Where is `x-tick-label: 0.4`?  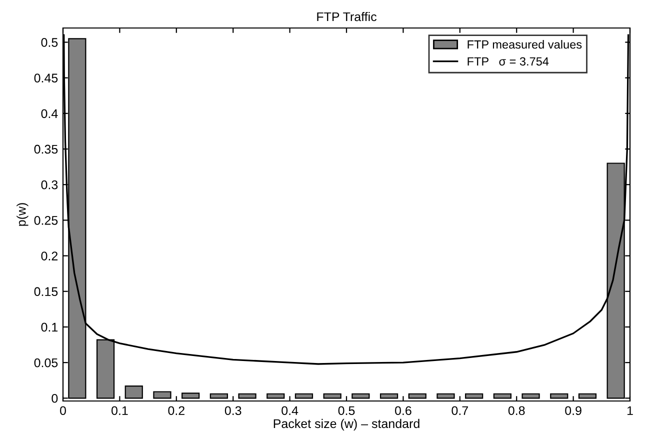
x-tick-label: 0.4 is located at coordinates (290, 411).